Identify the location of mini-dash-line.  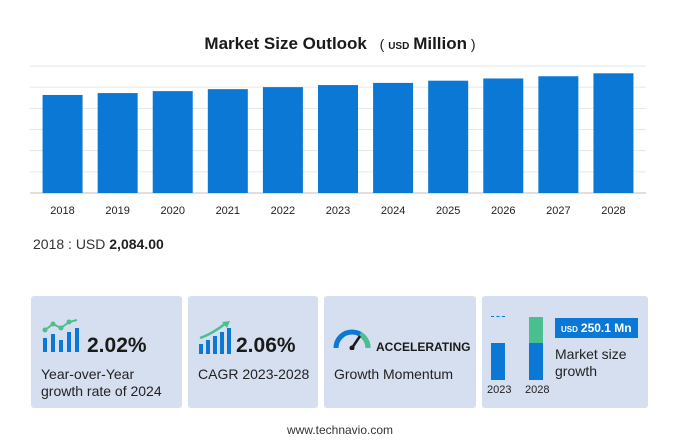
(498, 316).